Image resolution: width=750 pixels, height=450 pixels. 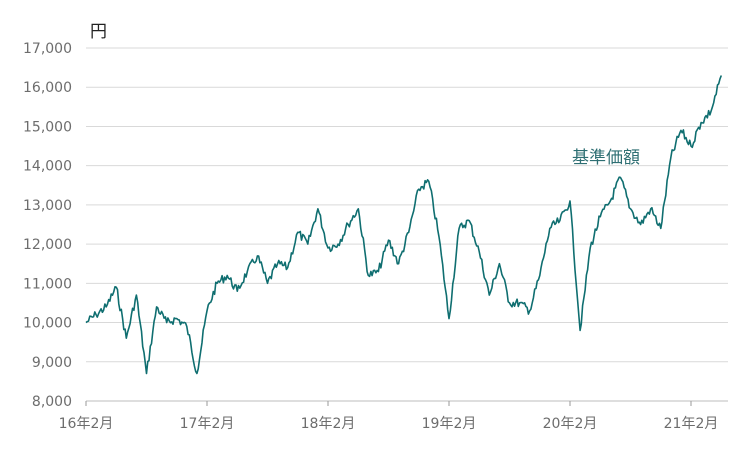 What do you see at coordinates (47, 49) in the screenshot?
I see `y-tick-label: 17,000` at bounding box center [47, 49].